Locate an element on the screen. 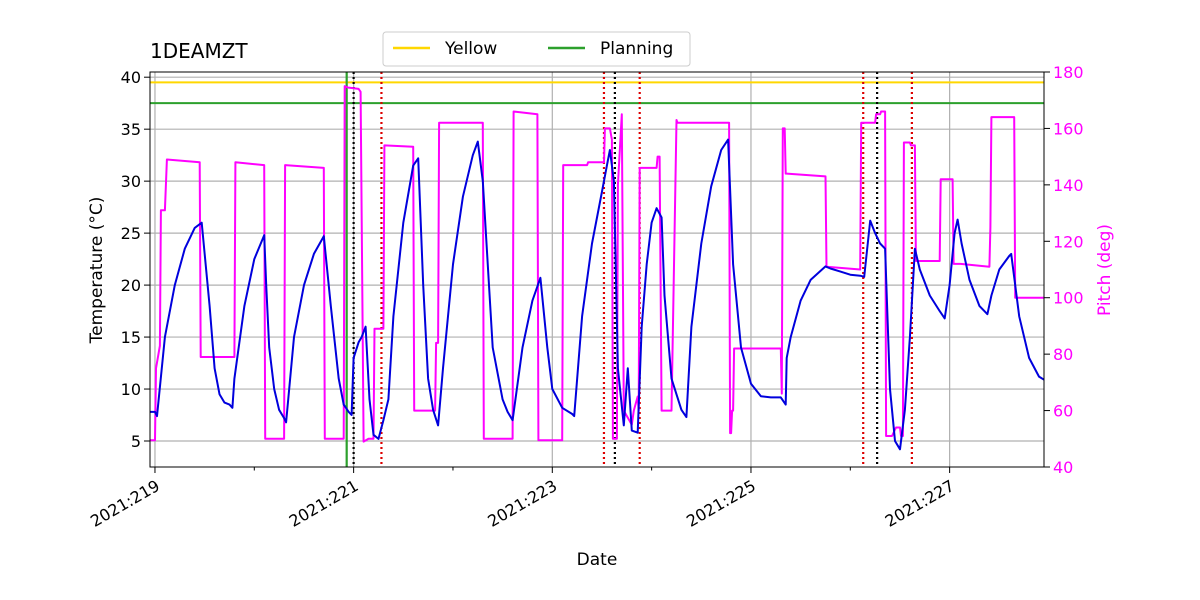  y-tick-label: 5 is located at coordinates (136, 441).